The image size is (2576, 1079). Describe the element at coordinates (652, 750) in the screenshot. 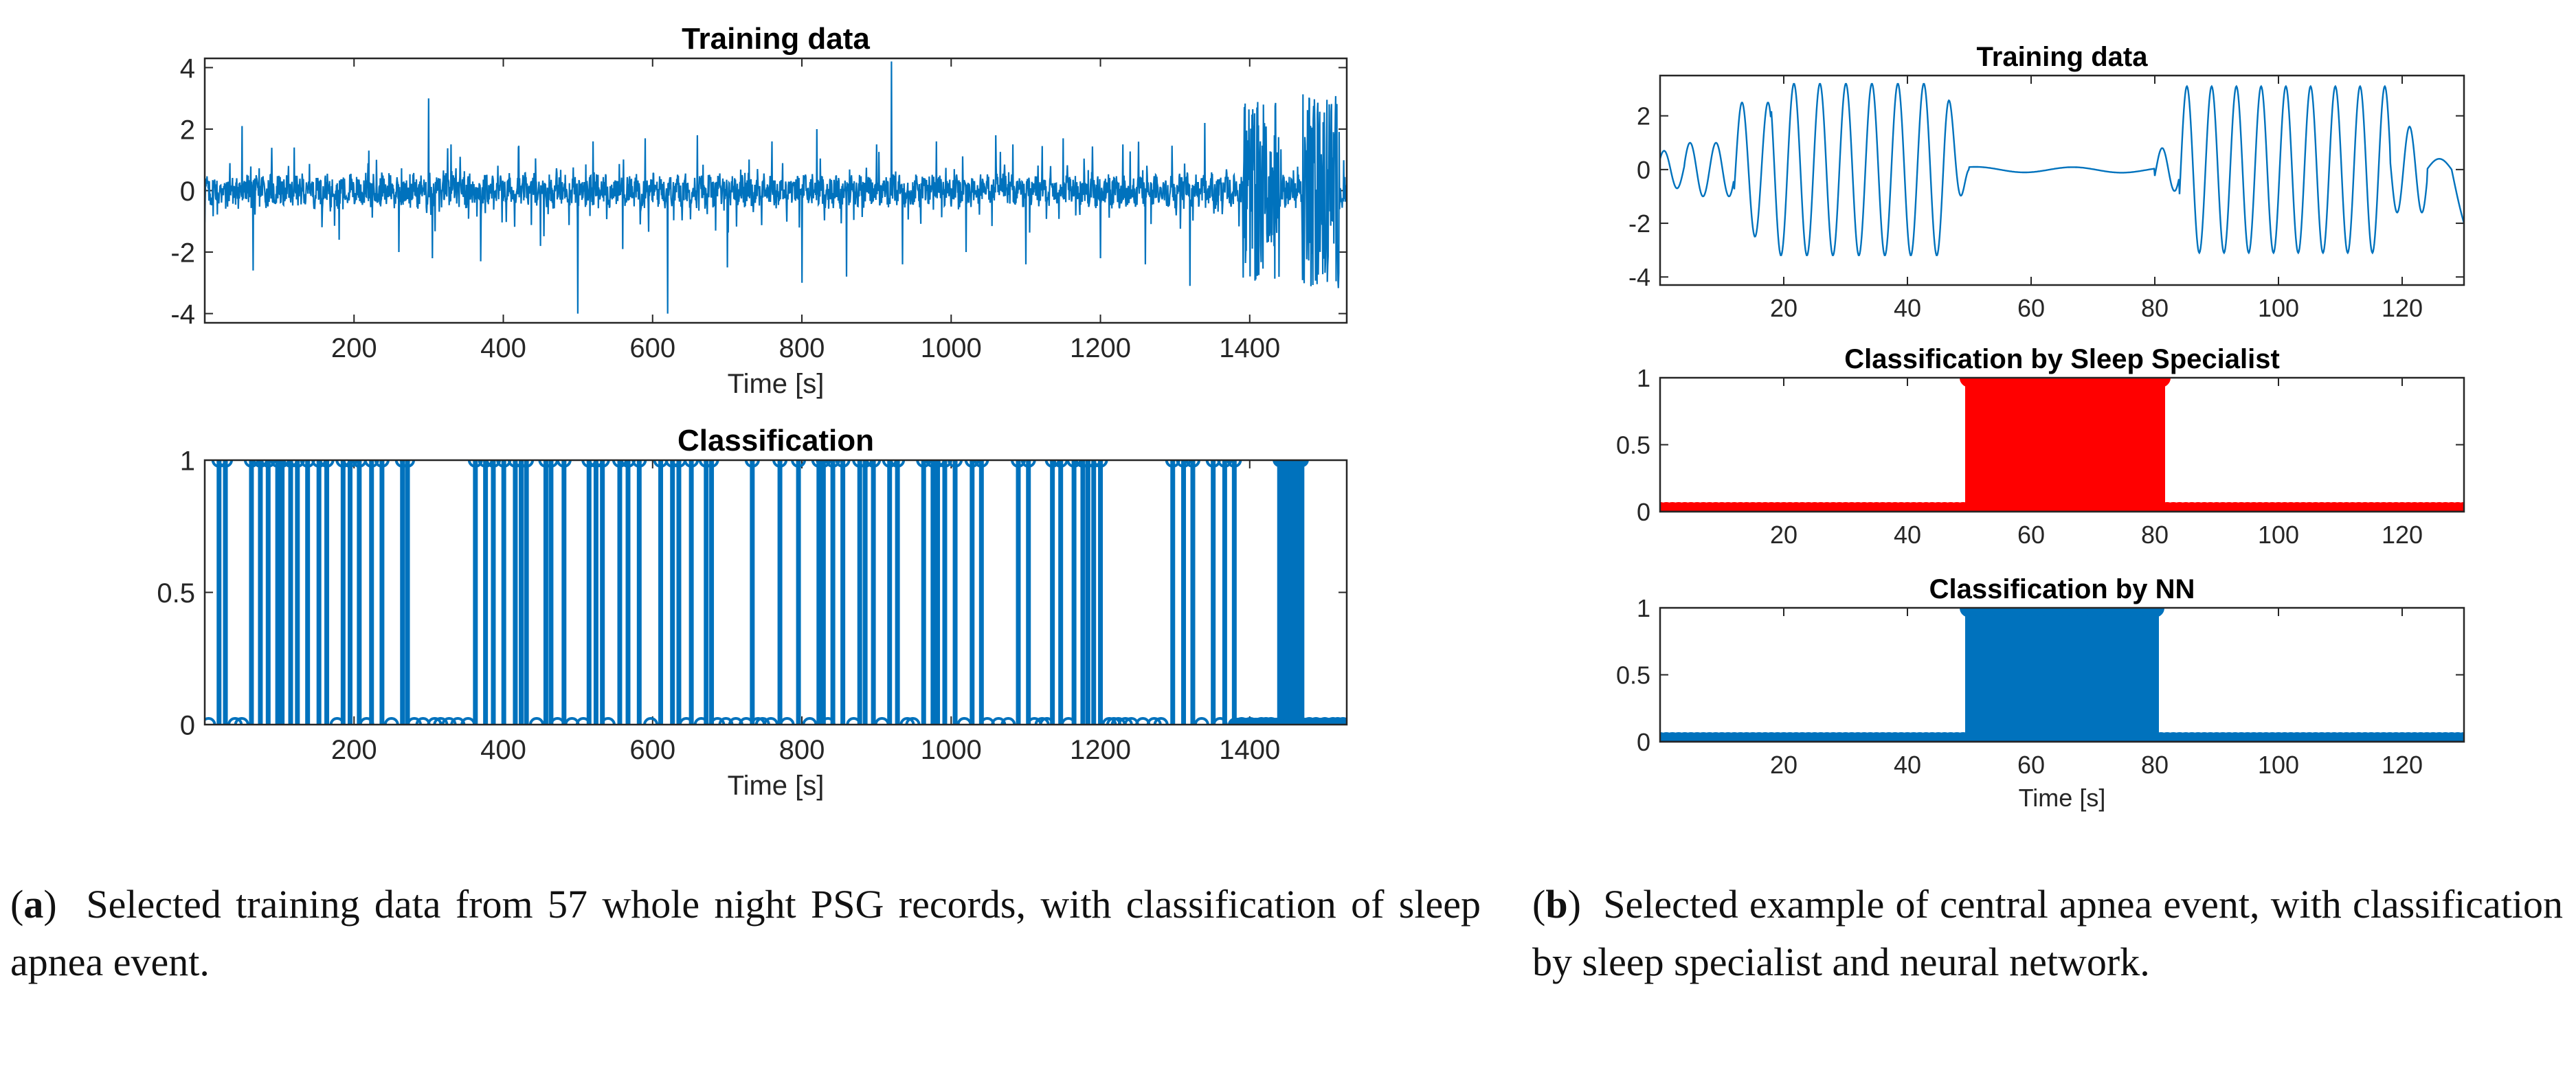

I see `x-tick-label: 600` at that location.